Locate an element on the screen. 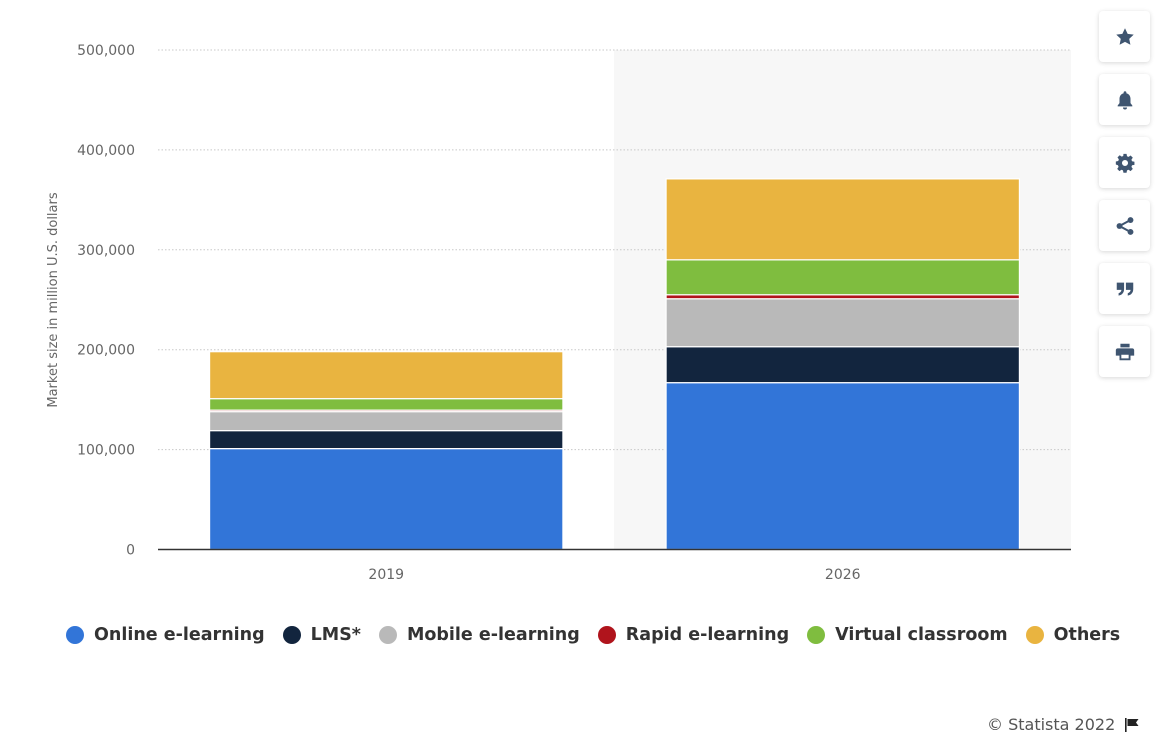 The image size is (1164, 744). legend-item: Rapid e-learning is located at coordinates (693, 635).